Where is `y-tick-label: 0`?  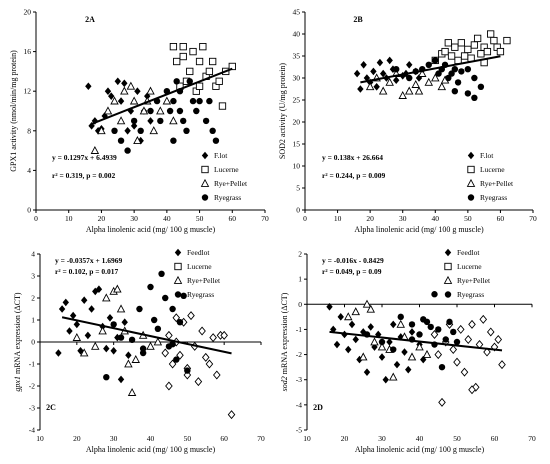 y-tick-label: 0 is located at coordinates (300, 304).